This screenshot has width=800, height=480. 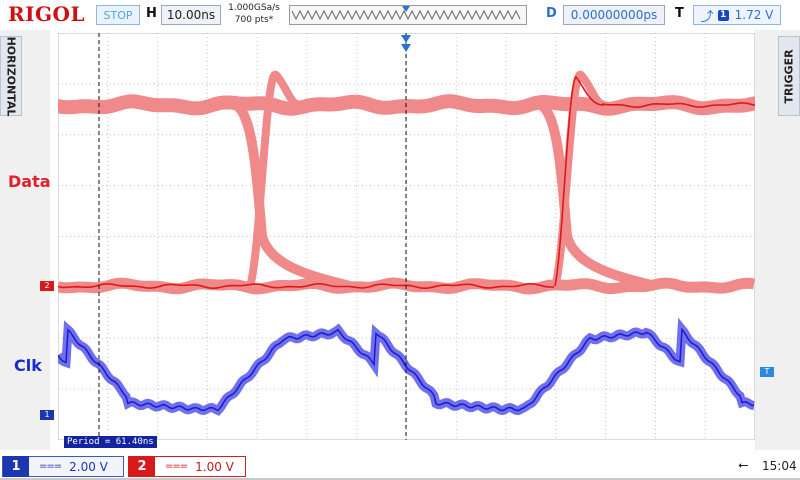 What do you see at coordinates (767, 372) in the screenshot?
I see `trigger-level-marker: T` at bounding box center [767, 372].